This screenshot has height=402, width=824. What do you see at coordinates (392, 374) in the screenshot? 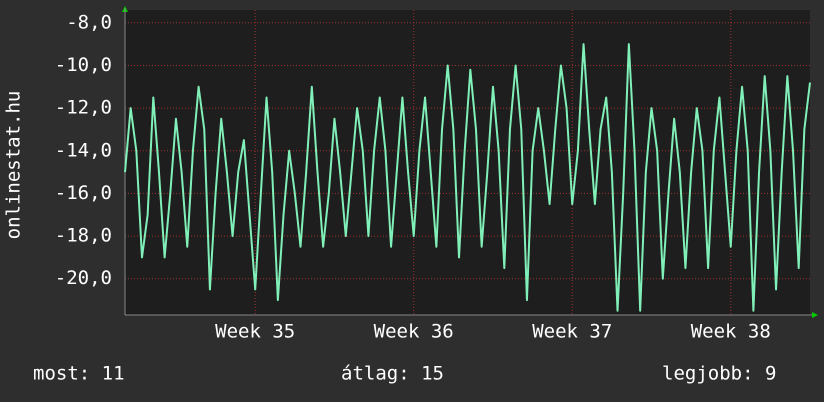
I see `footer-average: átlag: 15` at bounding box center [392, 374].